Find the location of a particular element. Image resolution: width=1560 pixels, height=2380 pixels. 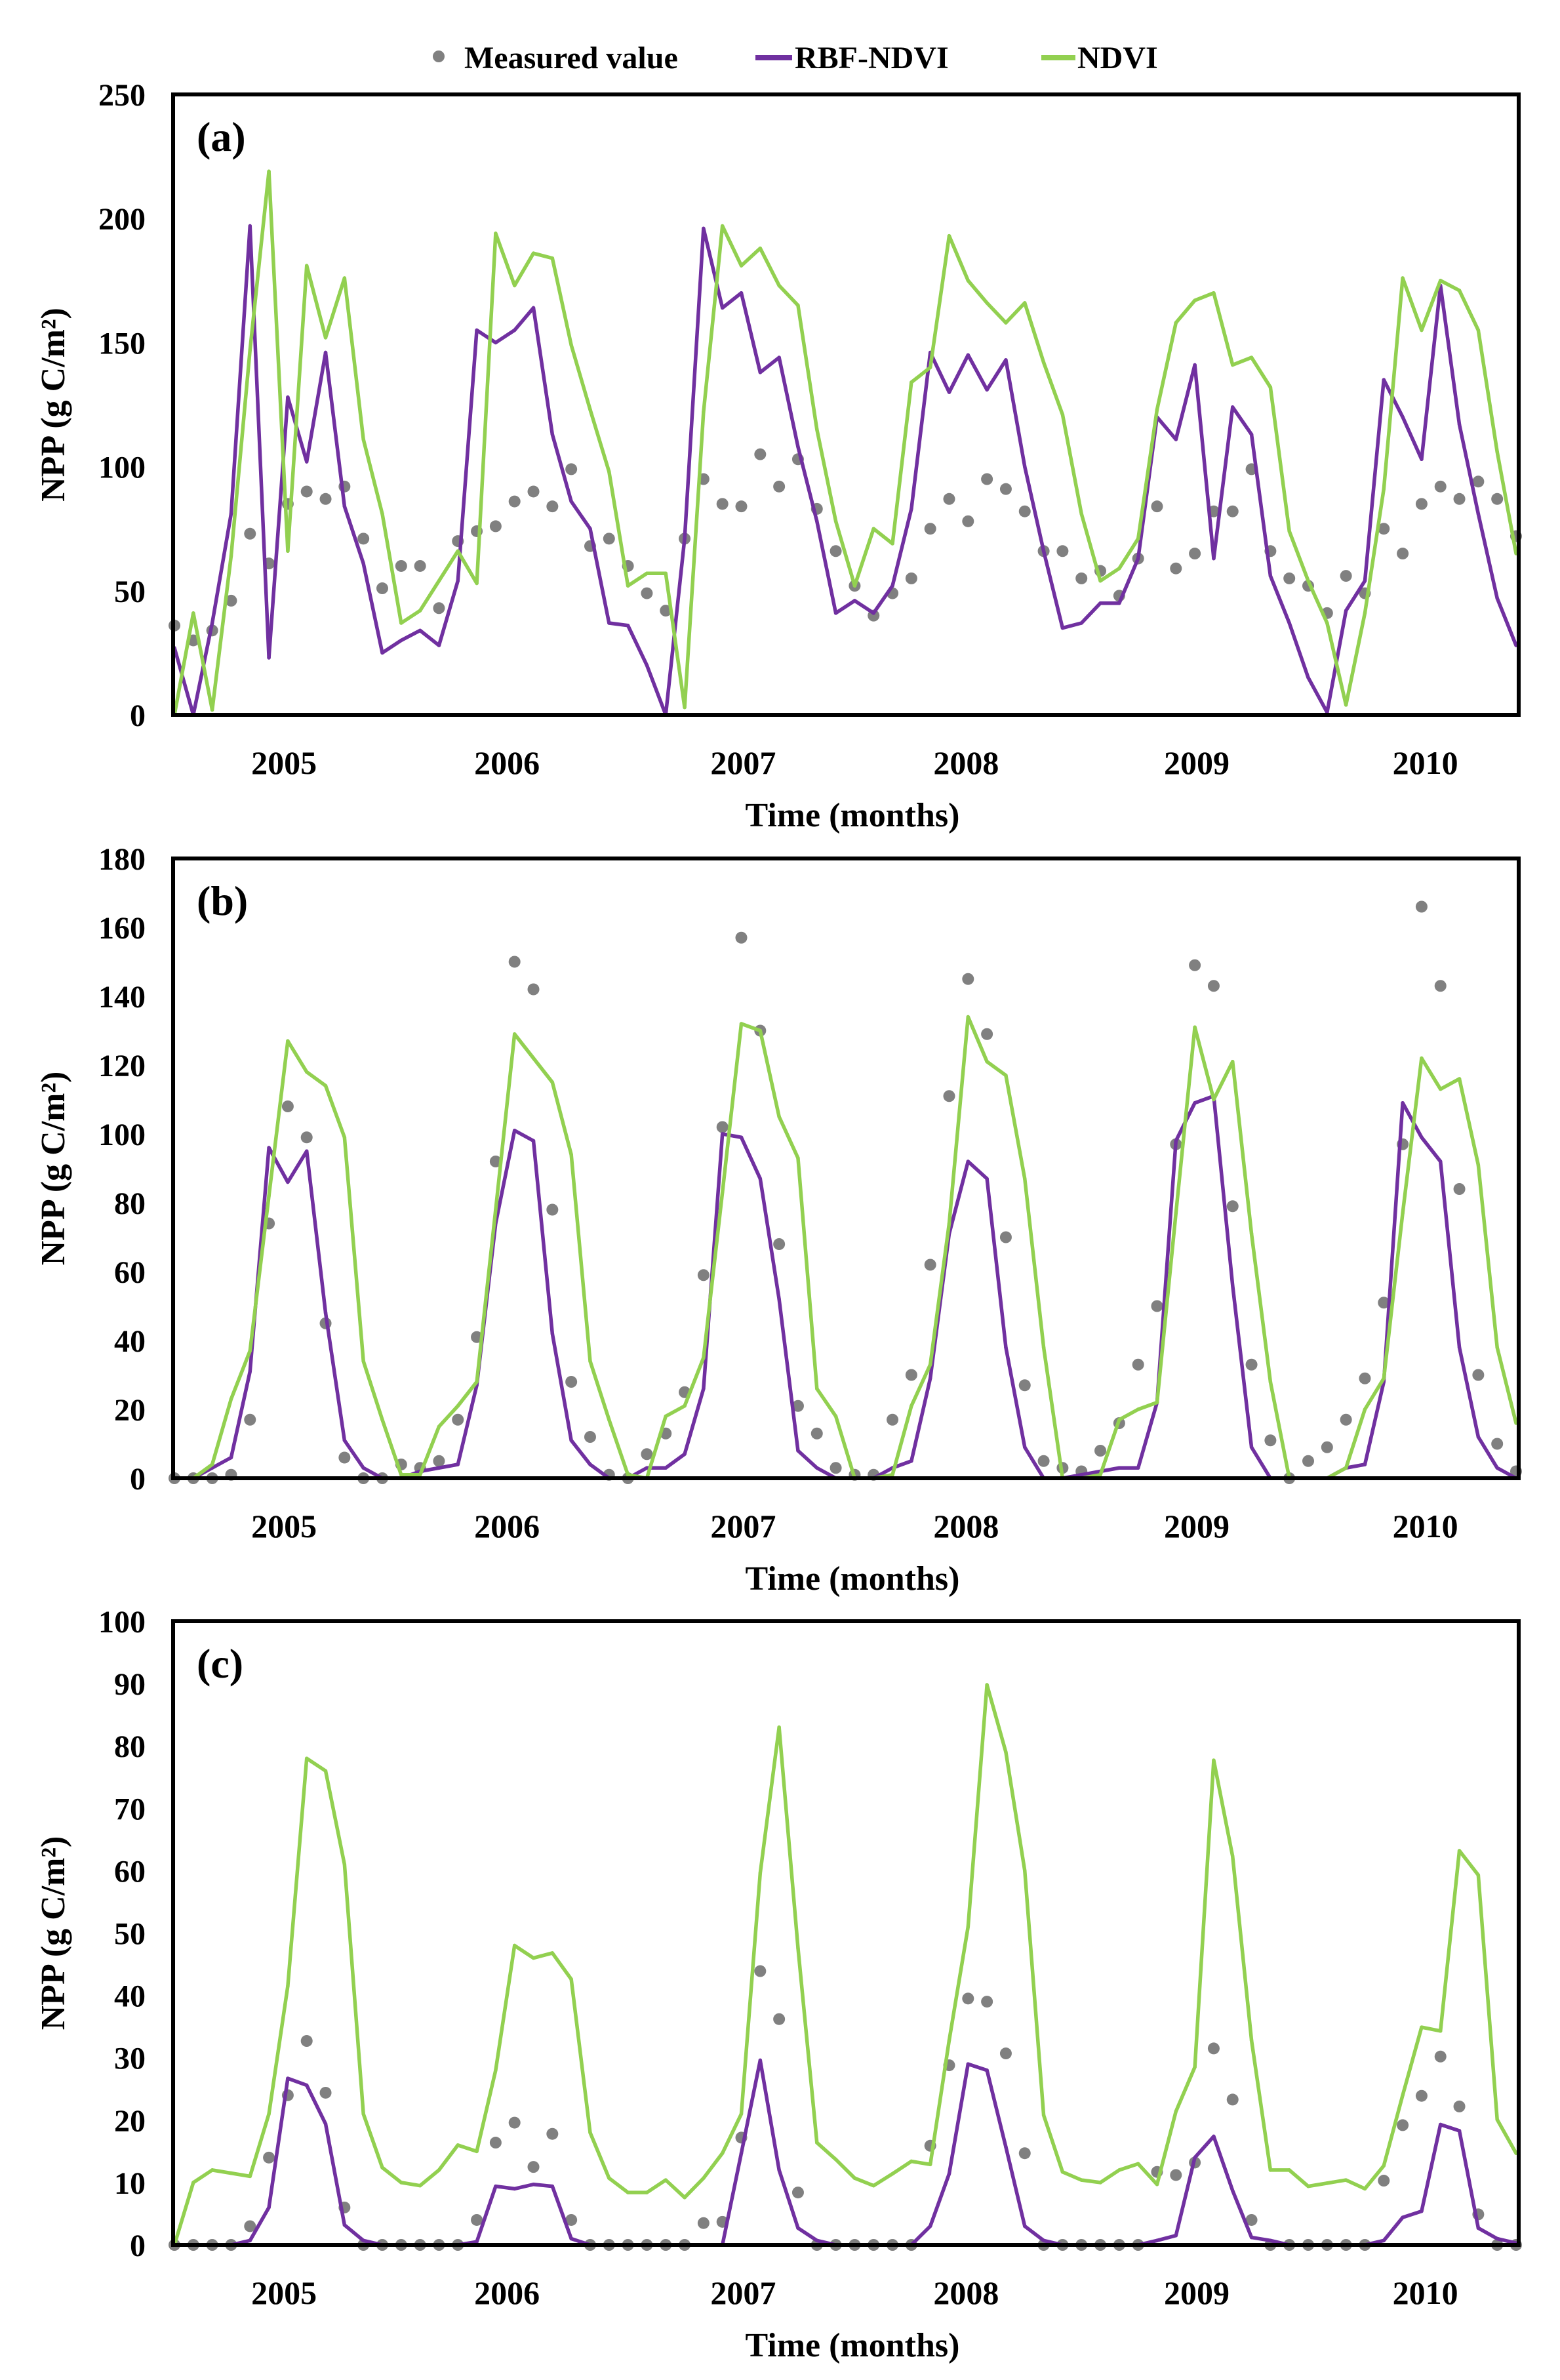

series-measured-value is located at coordinates (845, 2108).